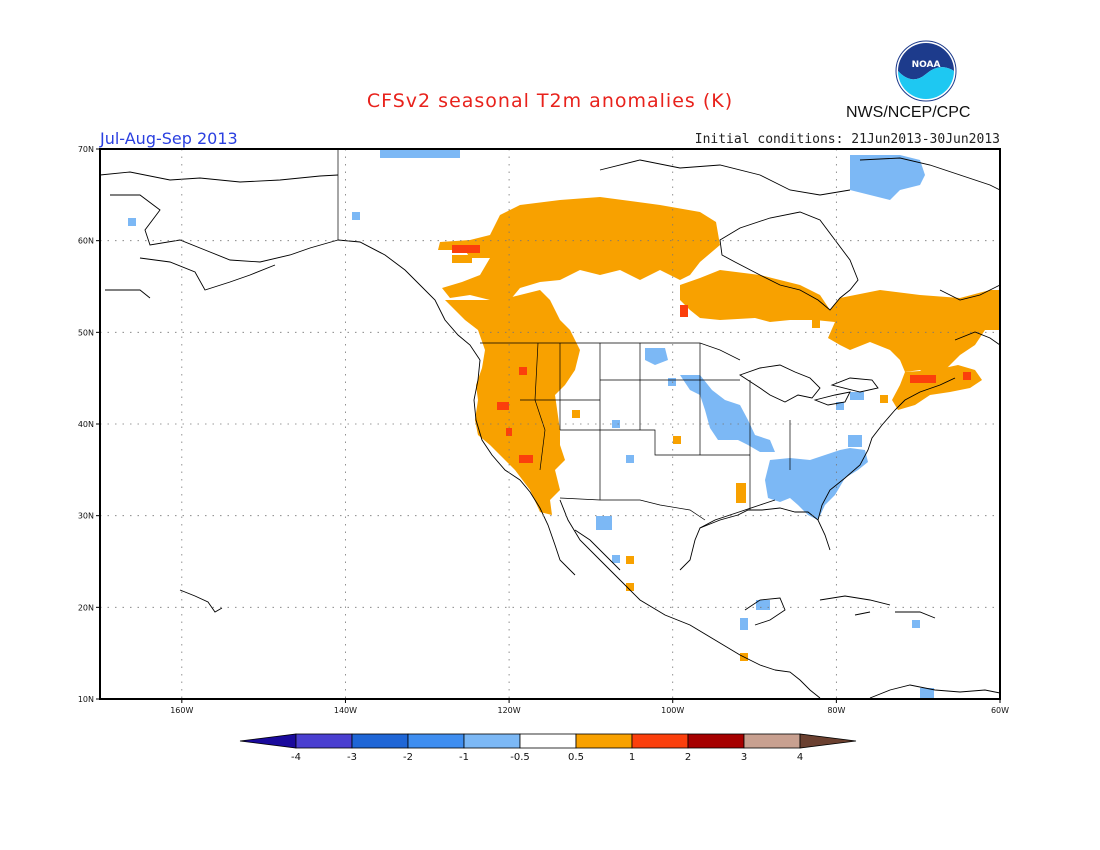  I want to click on logo-text: NOAA, so click(926, 65).